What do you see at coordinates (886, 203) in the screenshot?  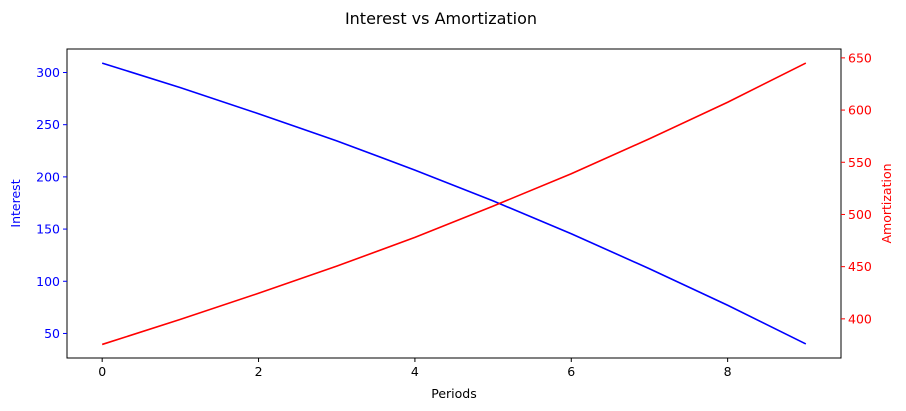 I see `y-axis-right-label: Amortization` at bounding box center [886, 203].